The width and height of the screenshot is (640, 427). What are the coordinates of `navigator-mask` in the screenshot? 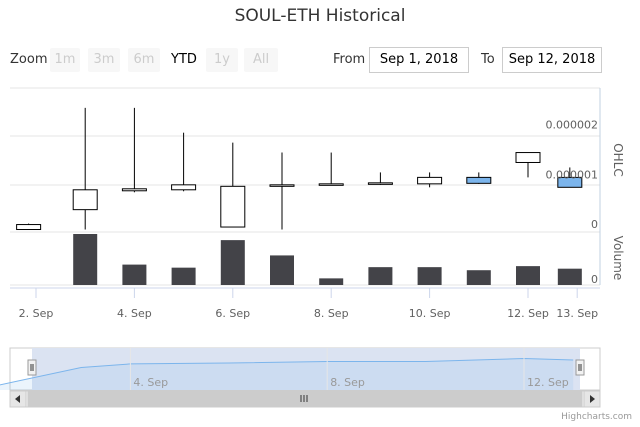 It's located at (306, 369).